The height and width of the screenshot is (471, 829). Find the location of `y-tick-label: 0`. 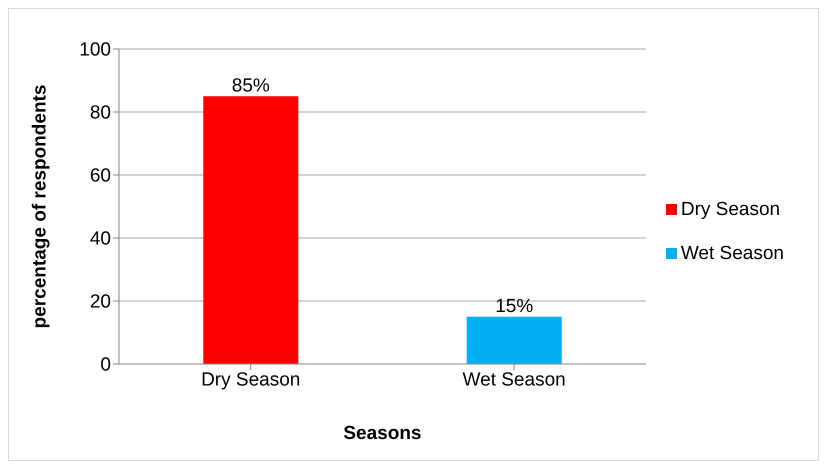

y-tick-label: 0 is located at coordinates (105, 365).